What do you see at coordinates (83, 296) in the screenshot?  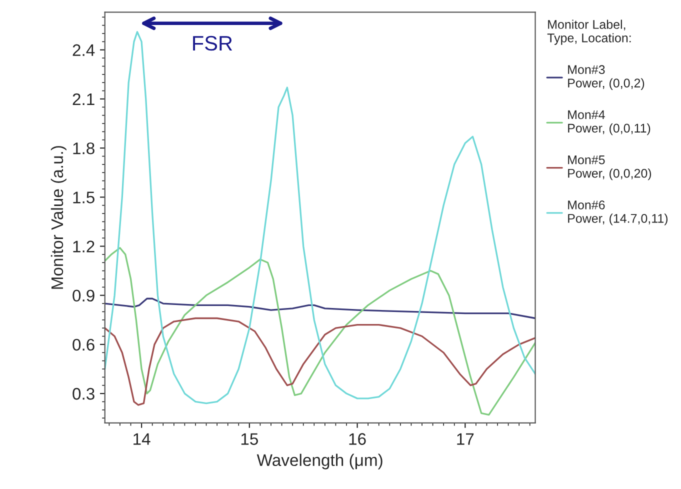 I see `y-tick-label: 0.9` at bounding box center [83, 296].